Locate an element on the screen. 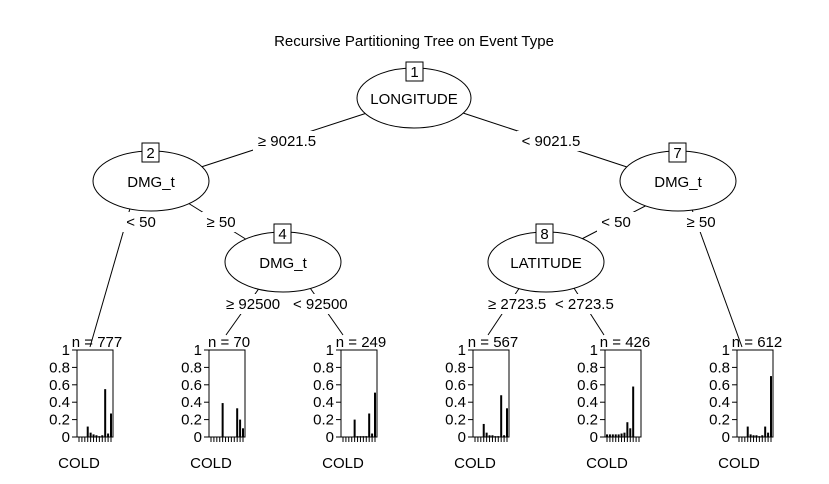 This screenshot has height=484, width=829. node-8-label: LATITUDE is located at coordinates (545, 263).